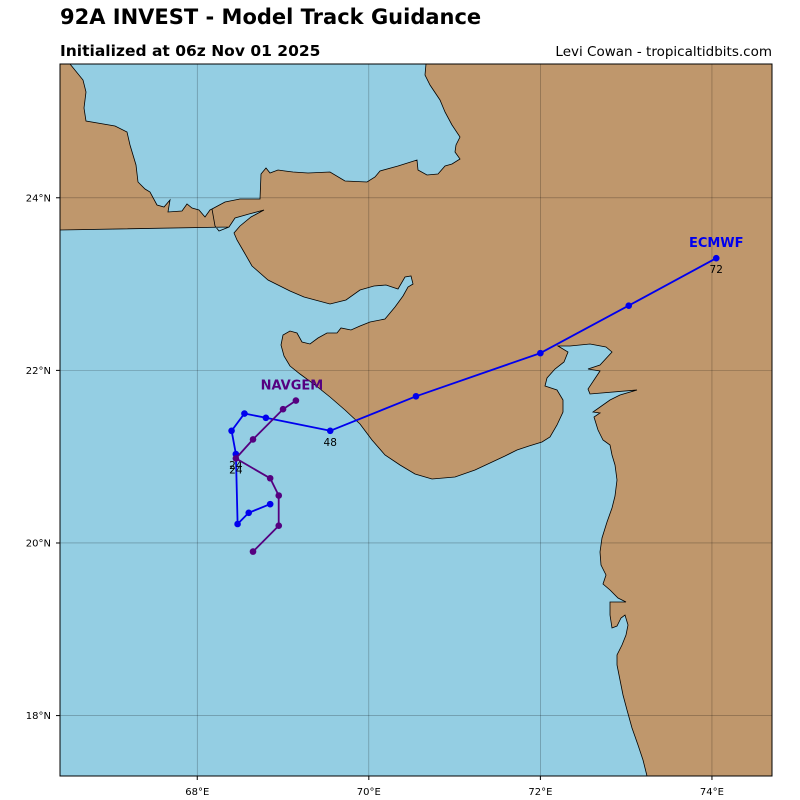  I want to click on y-tick-label: 22°N, so click(38, 371).